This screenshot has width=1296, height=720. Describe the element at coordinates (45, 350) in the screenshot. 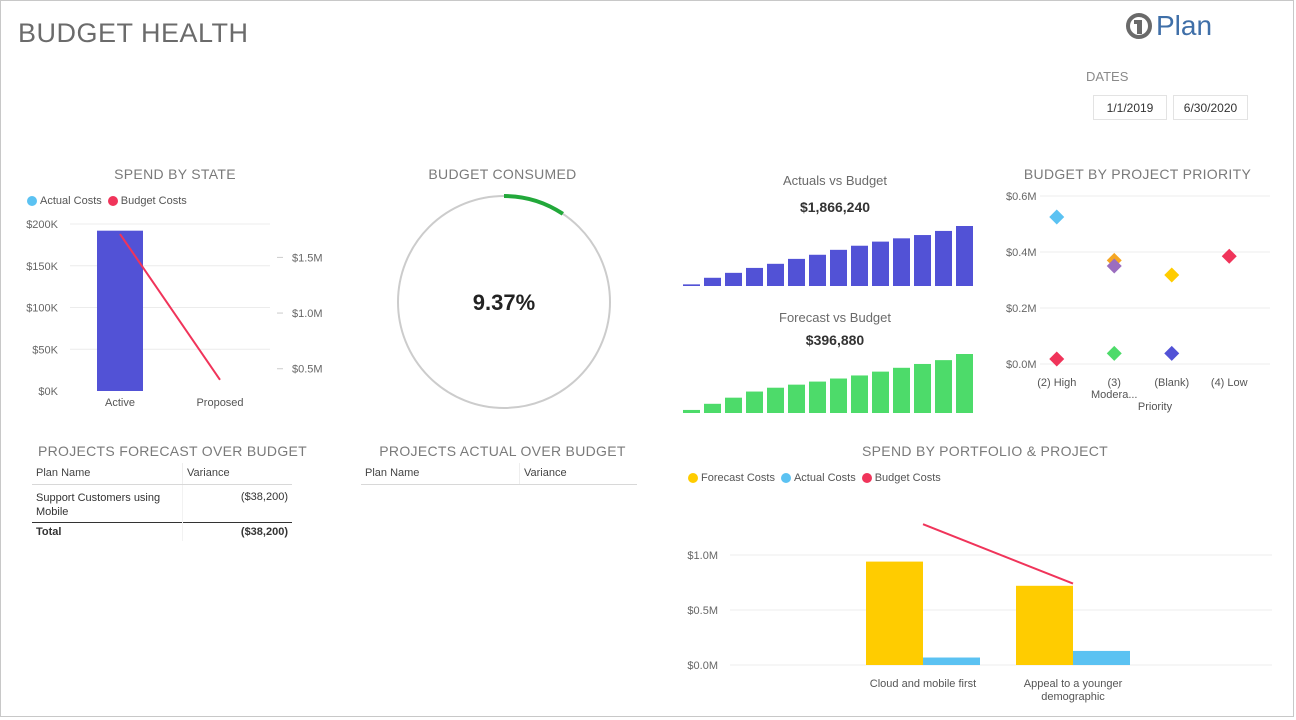

I see `y-tick-label: $50K` at that location.